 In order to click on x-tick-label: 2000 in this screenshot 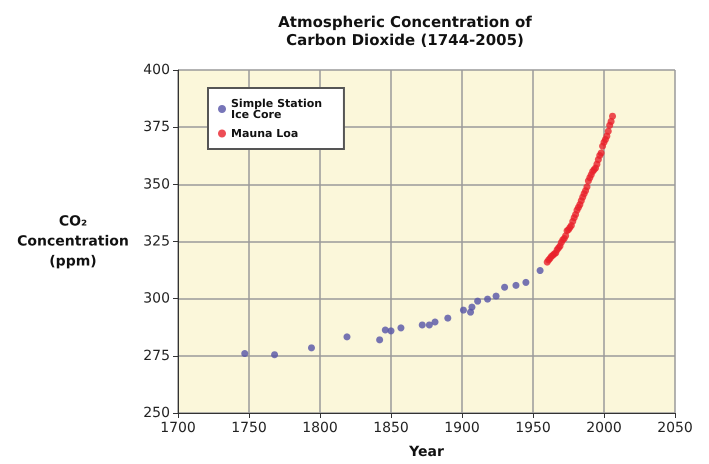, I will do `click(604, 428)`.